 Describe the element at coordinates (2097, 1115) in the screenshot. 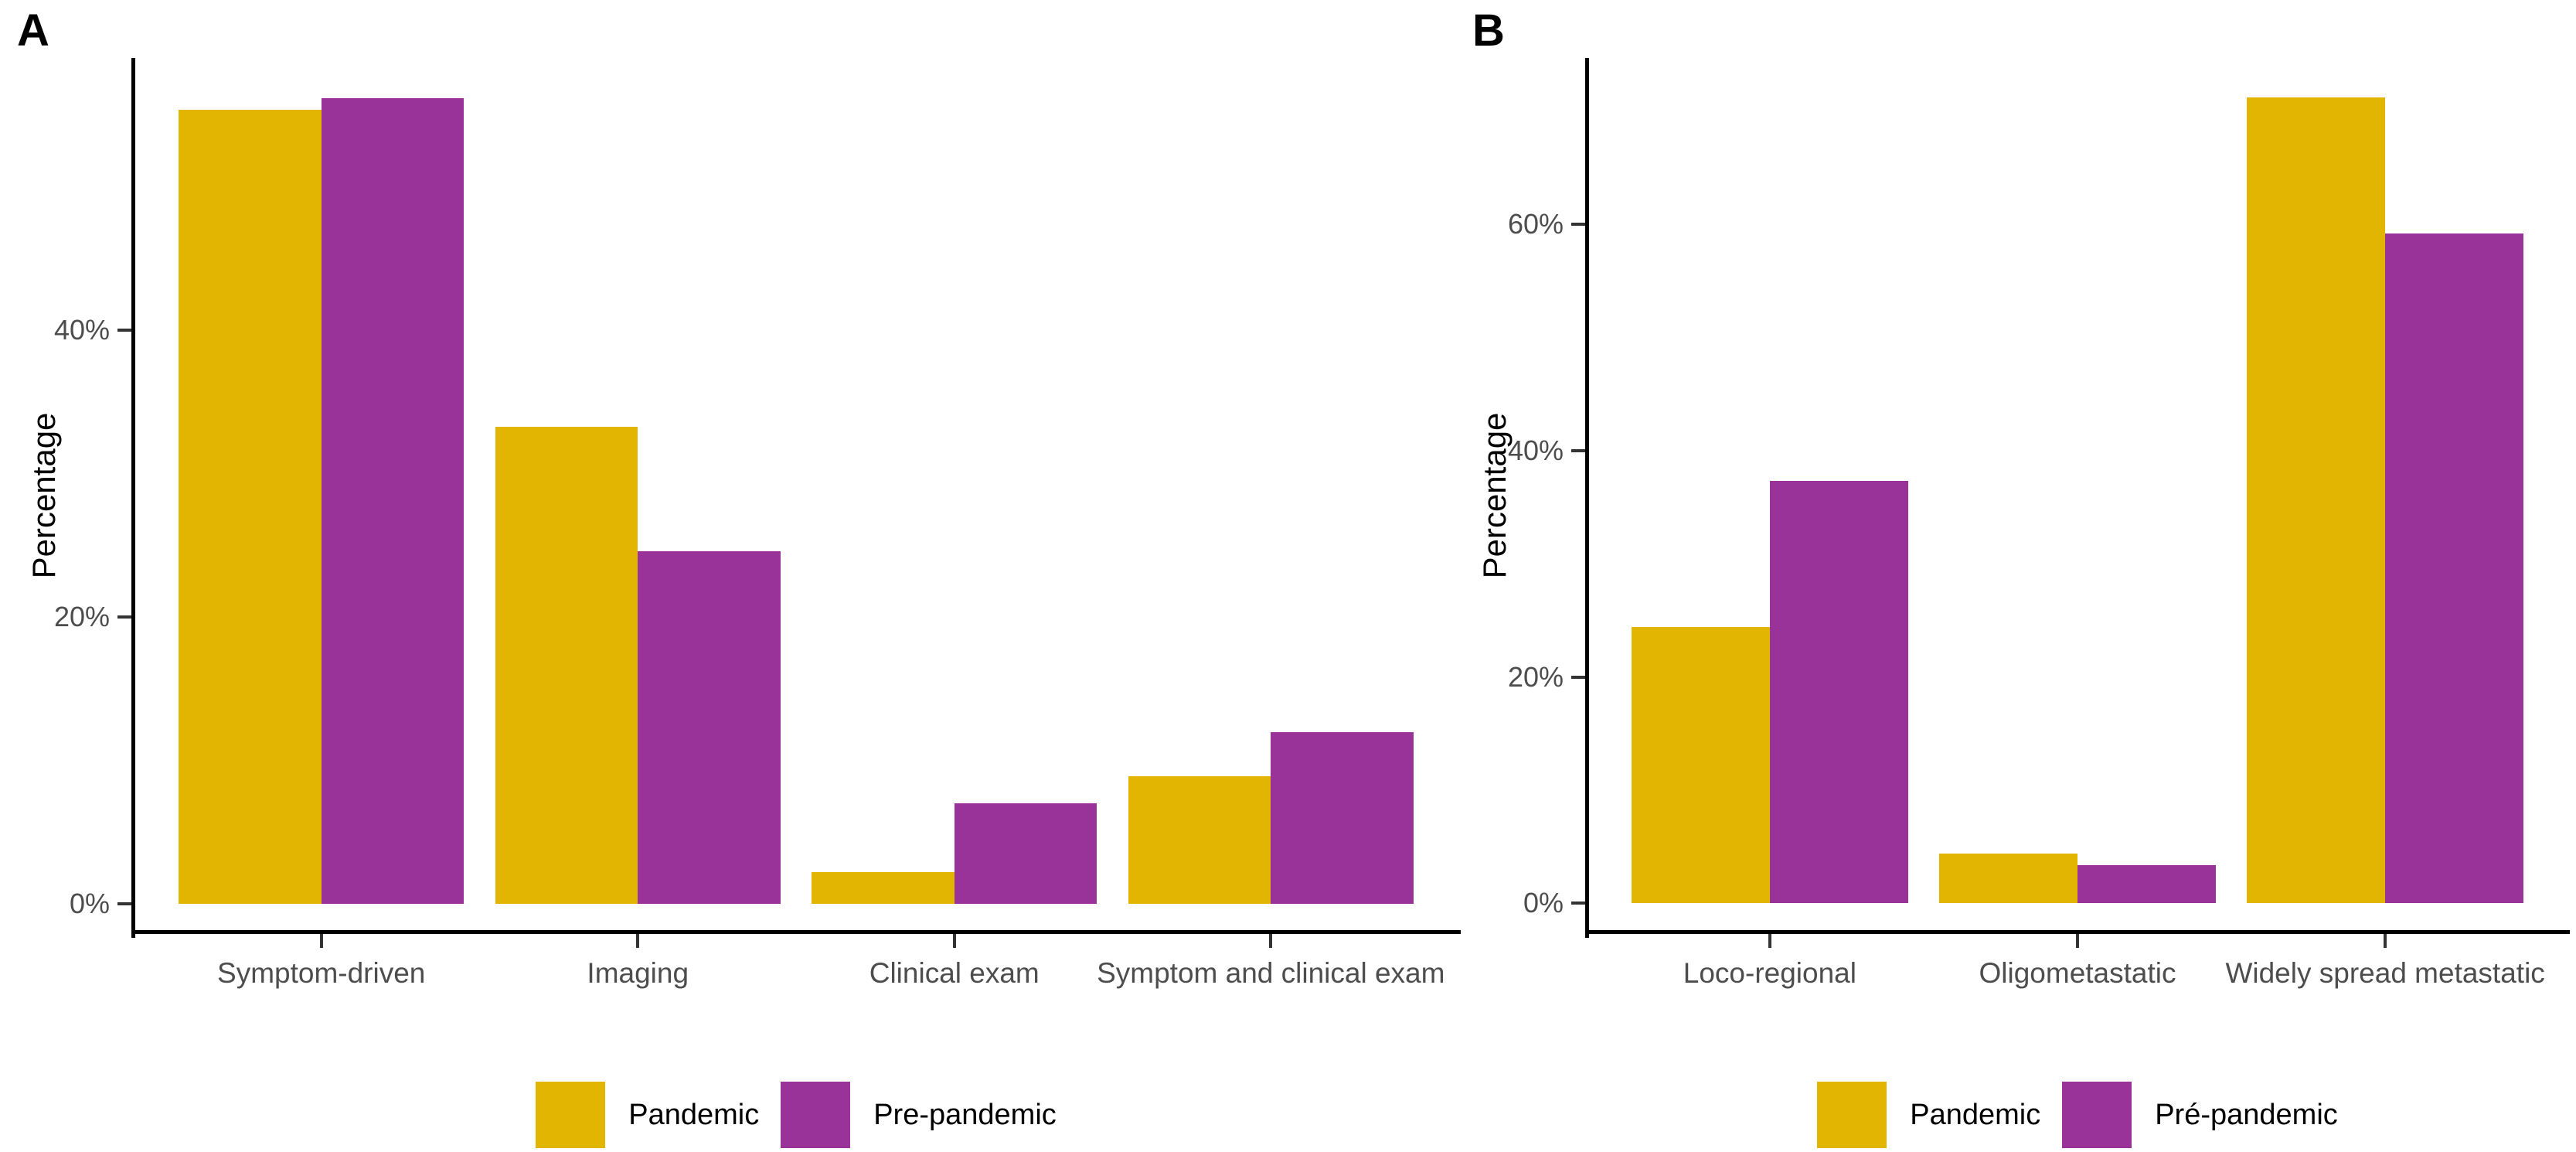

I see `legend-swatch-pr-pandemic` at that location.